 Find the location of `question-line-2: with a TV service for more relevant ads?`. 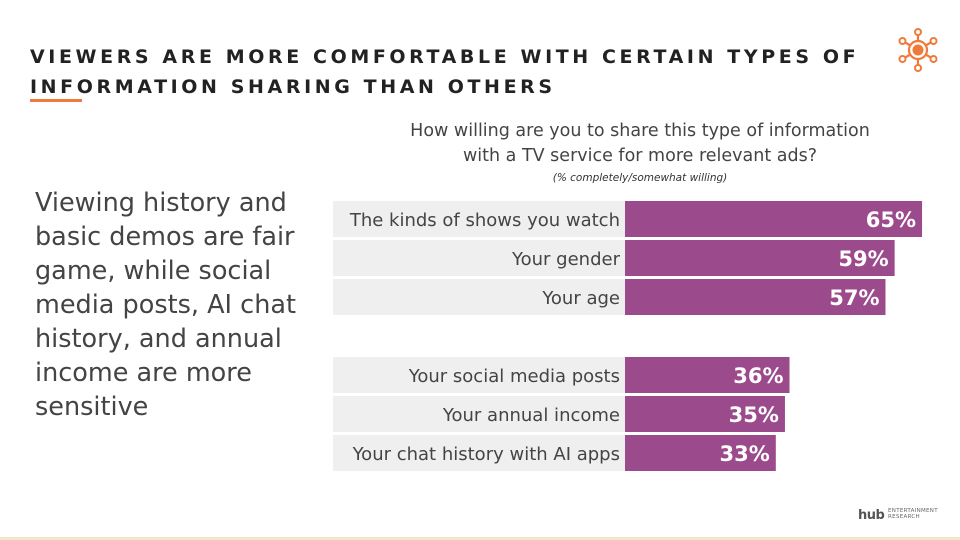

question-line-2: with a TV service for more relevant ads? is located at coordinates (639, 156).